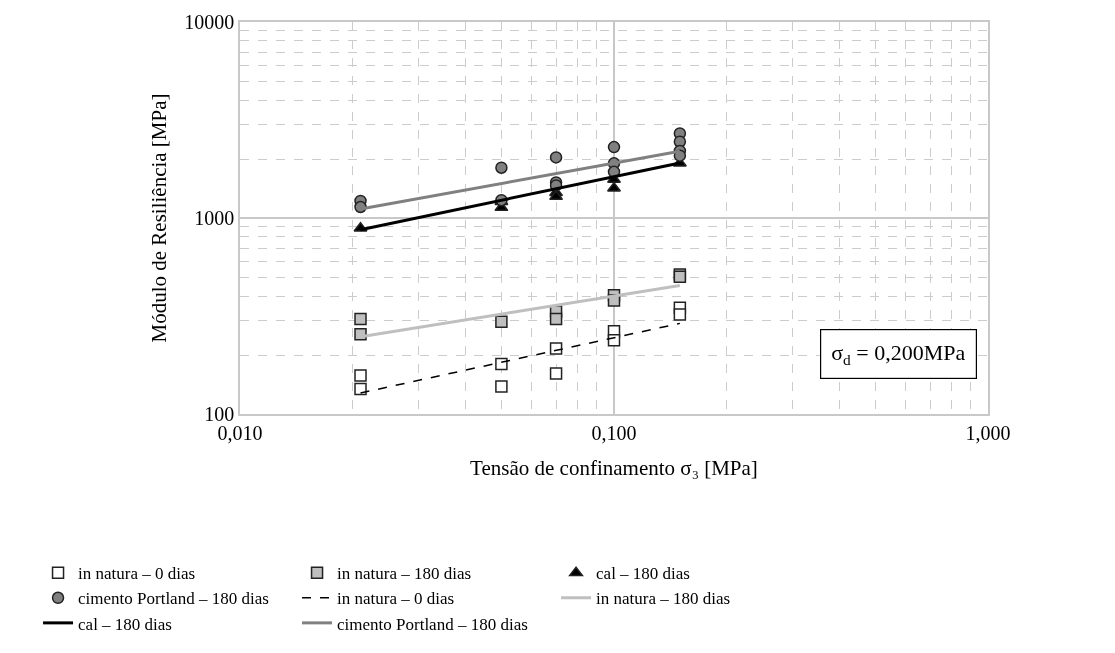 The image size is (1115, 653). I want to click on x-tick-label: 0,100, so click(614, 432).